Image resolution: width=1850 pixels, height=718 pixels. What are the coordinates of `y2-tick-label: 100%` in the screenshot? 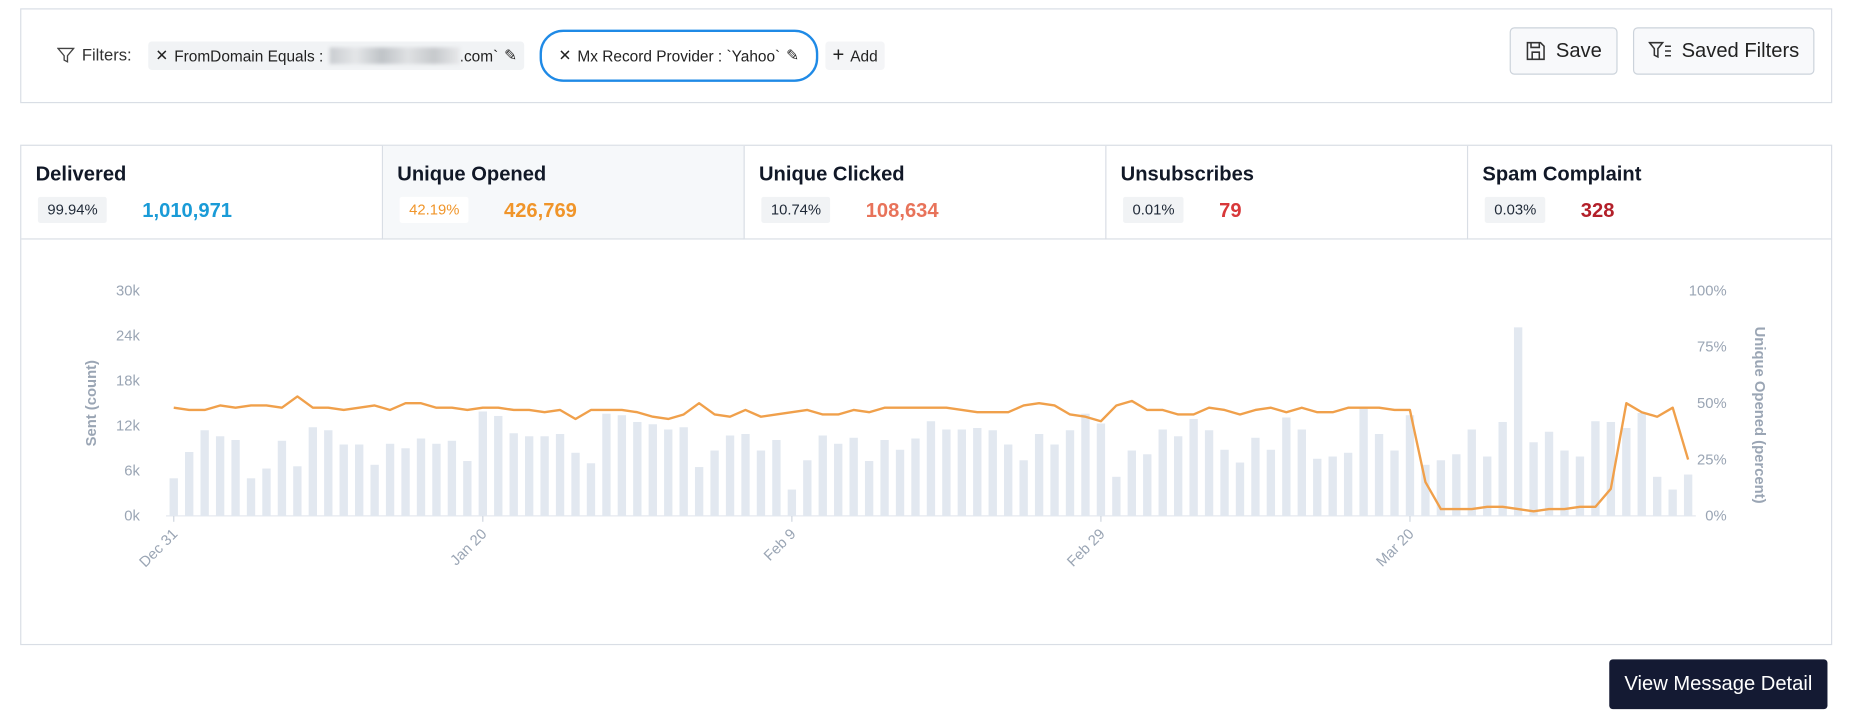 It's located at (1708, 291).